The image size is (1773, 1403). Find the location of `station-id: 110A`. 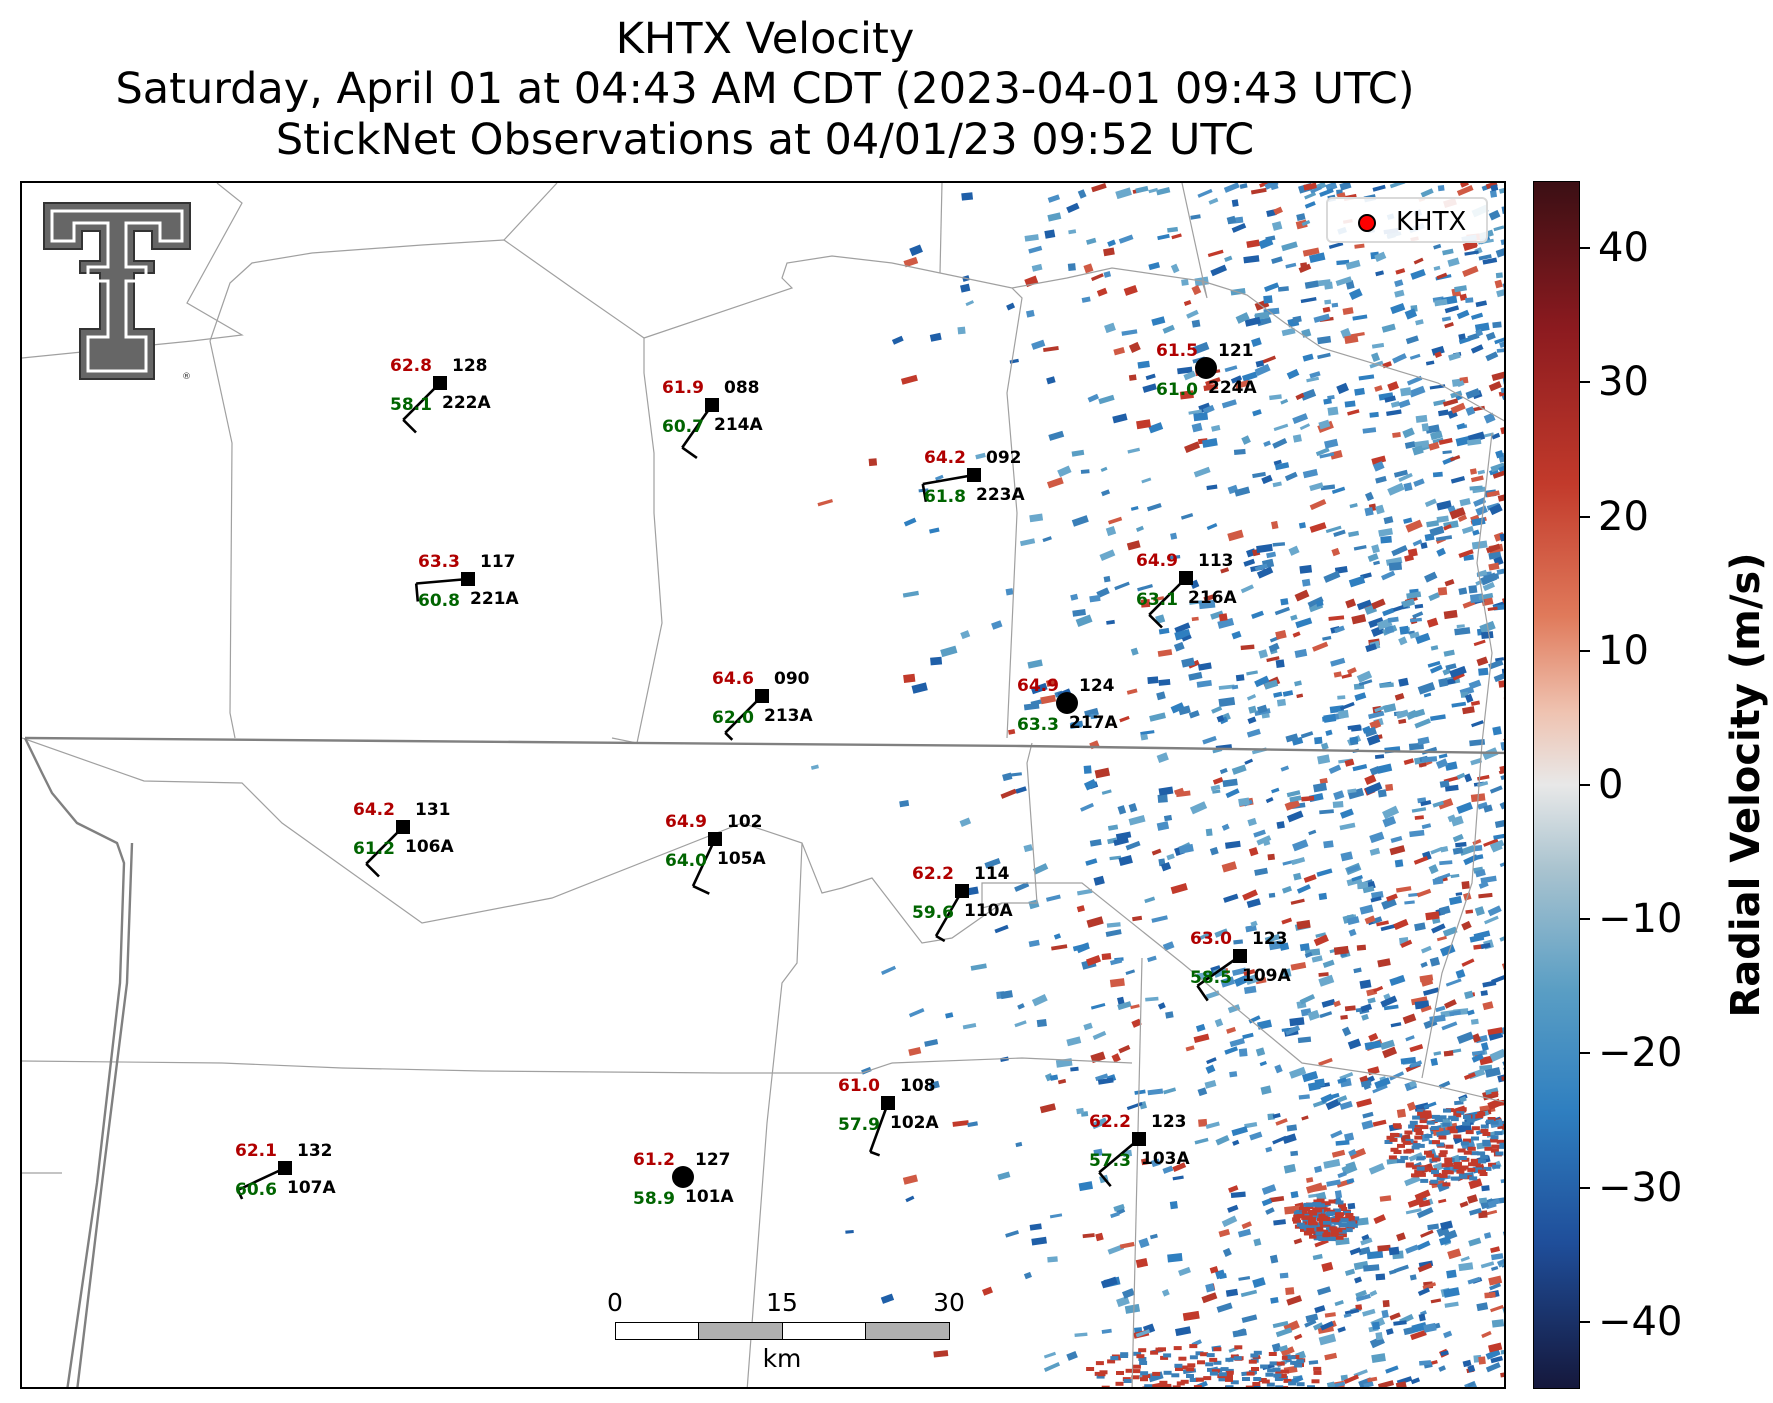

station-id: 110A is located at coordinates (988, 911).